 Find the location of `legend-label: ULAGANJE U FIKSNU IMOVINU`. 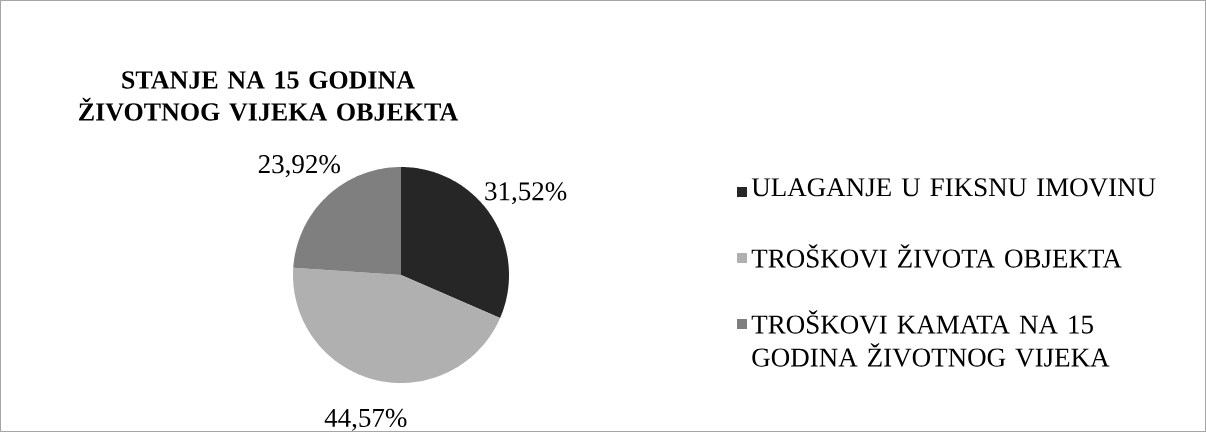

legend-label: ULAGANJE U FIKSNU IMOVINU is located at coordinates (953, 187).